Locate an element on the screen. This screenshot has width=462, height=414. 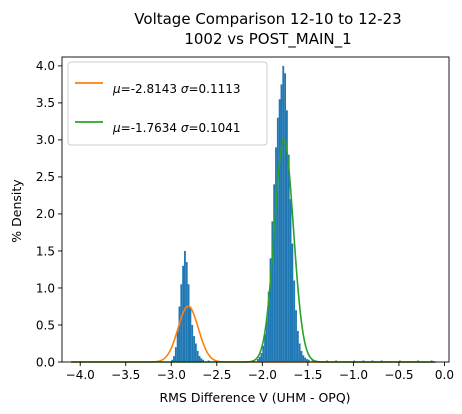
y-tick-label-7: 3.5 is located at coordinates (45, 103).